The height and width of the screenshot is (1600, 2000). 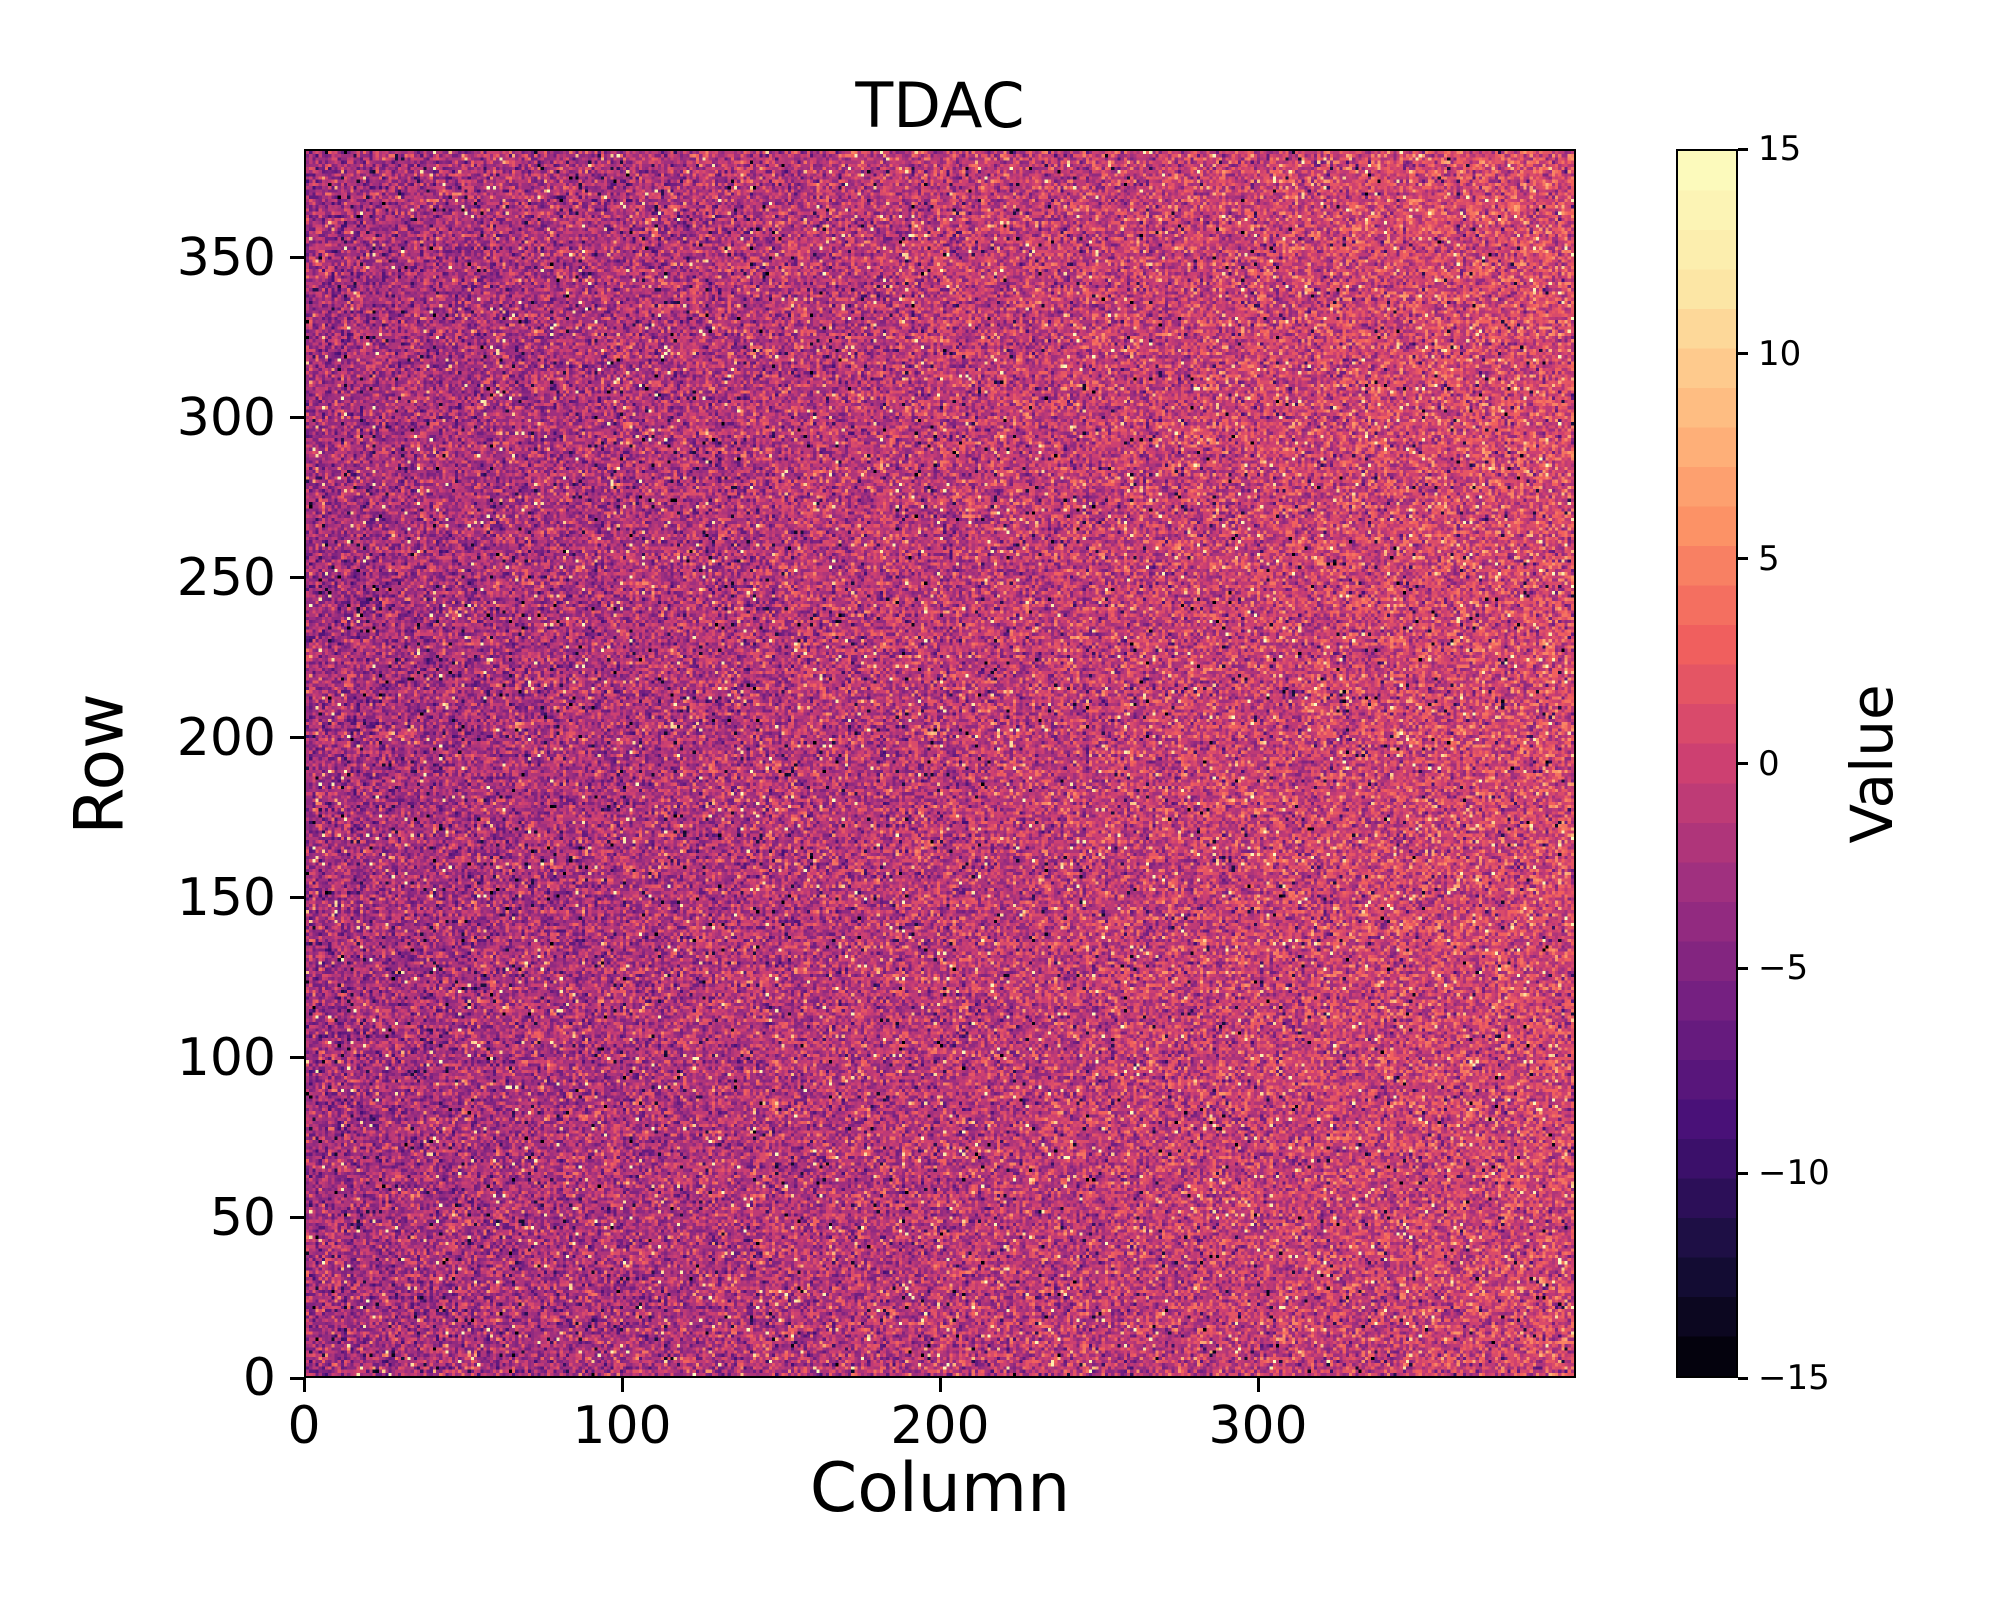 What do you see at coordinates (226, 897) in the screenshot?
I see `y-tick-label: 150` at bounding box center [226, 897].